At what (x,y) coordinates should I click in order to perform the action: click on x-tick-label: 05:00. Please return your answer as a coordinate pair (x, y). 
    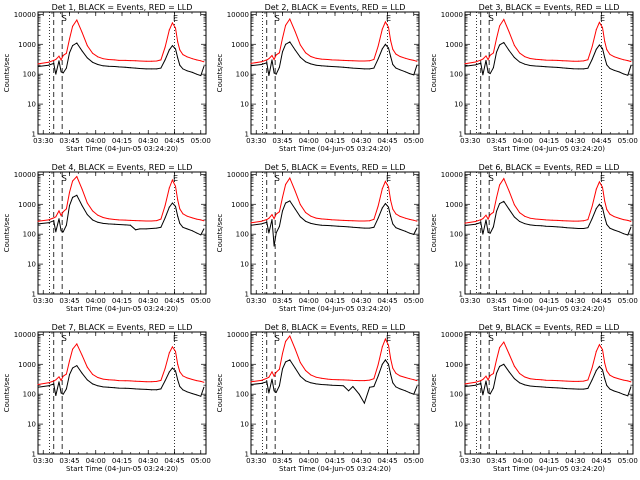
    Looking at the image, I should click on (201, 461).